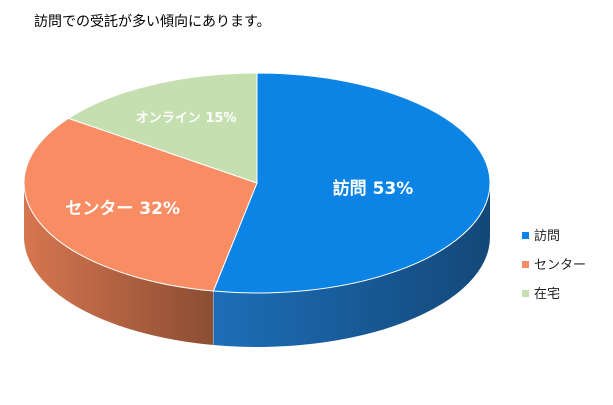 The height and width of the screenshot is (405, 613). Describe the element at coordinates (122, 209) in the screenshot. I see `slice-label-1: センター 32%` at that location.